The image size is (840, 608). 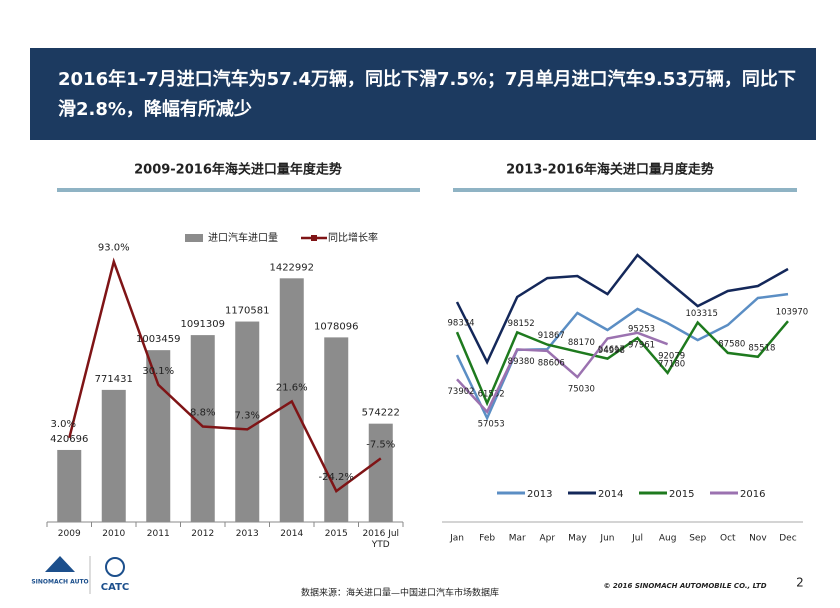 I want to click on growth-line, so click(x=225, y=375).